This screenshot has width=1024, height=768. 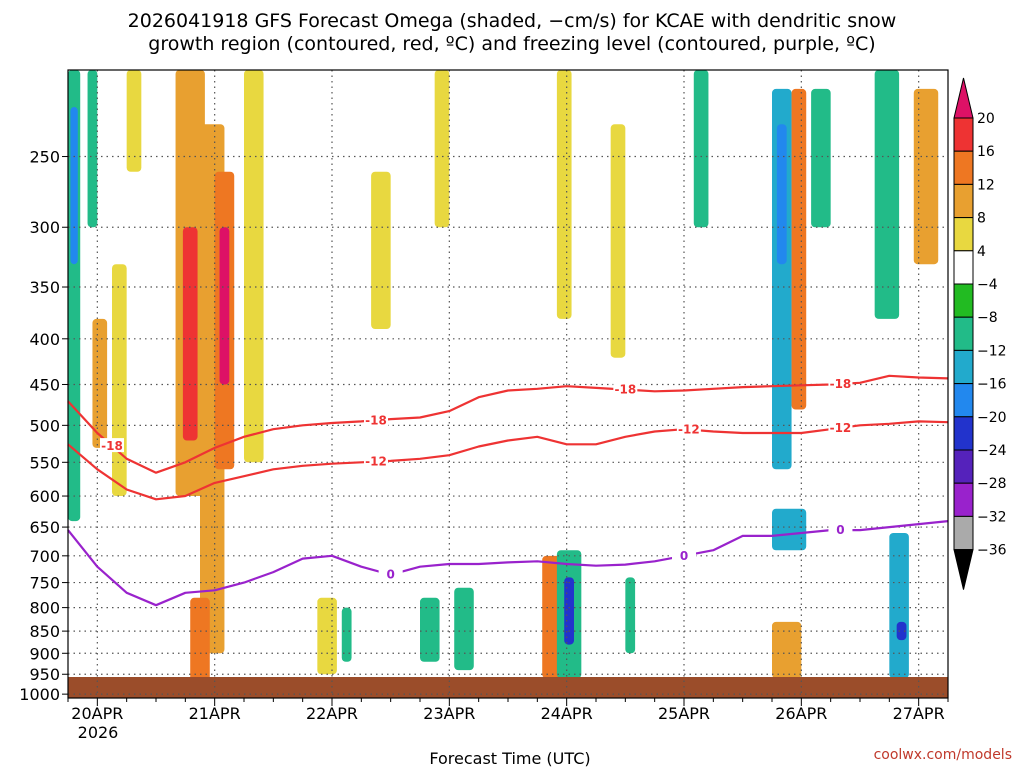 I want to click on y-tick-label-350: 350, so click(x=44, y=287).